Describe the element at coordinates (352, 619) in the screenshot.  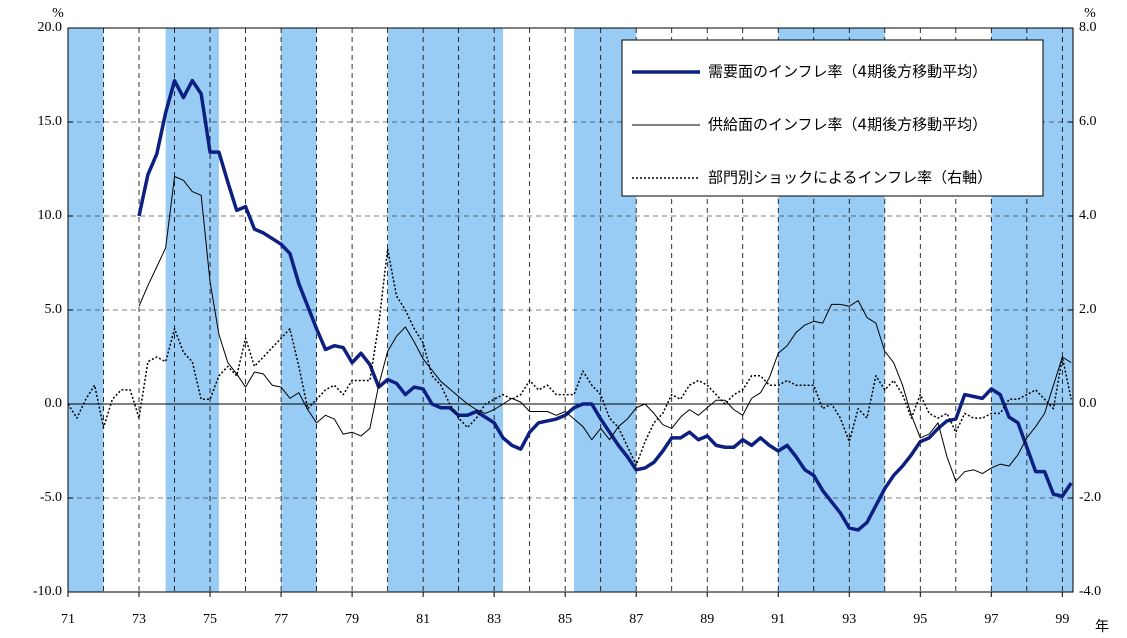
I see `x-tick-label: 79` at that location.